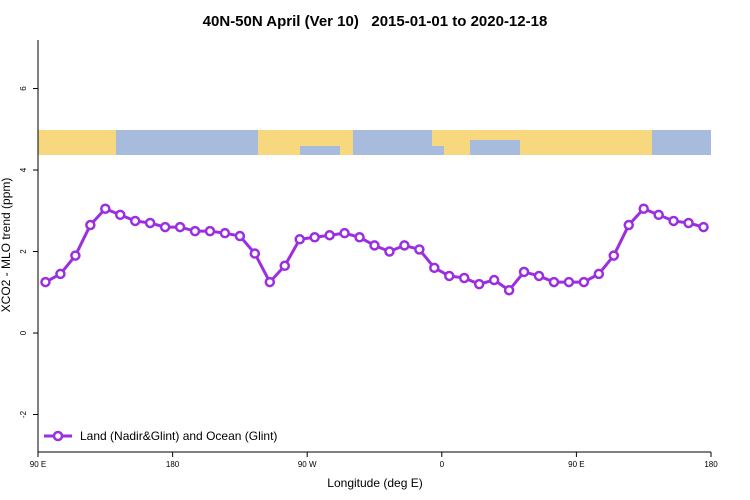 This screenshot has width=750, height=500. I want to click on y-tick-label: 0, so click(23, 332).